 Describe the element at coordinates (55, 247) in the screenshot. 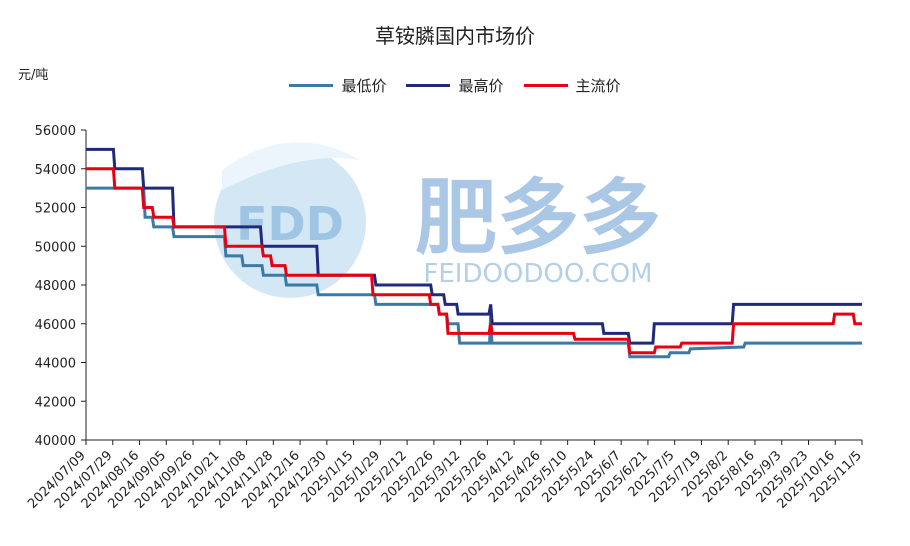

I see `y-tick-label: 50000` at that location.